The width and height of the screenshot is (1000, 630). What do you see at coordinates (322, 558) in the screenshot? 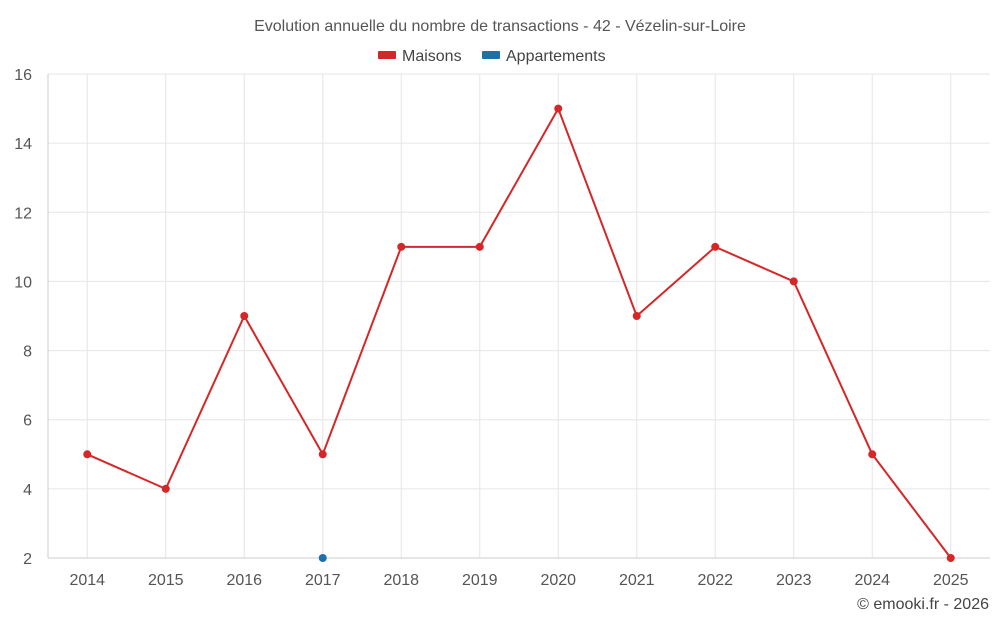
I see `data-point-appartements` at bounding box center [322, 558].